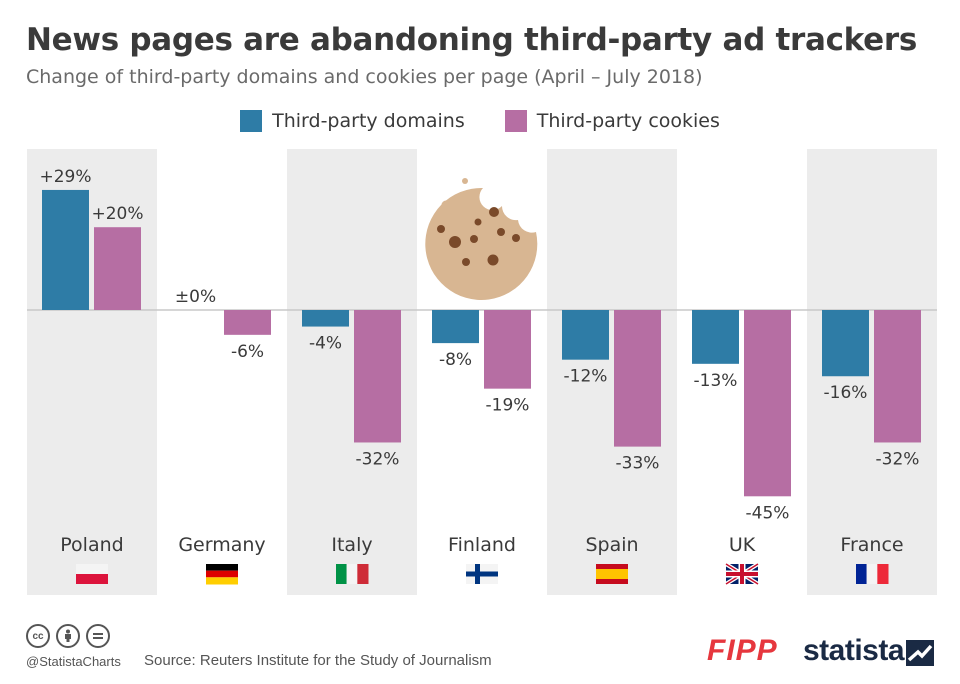 This screenshot has width=960, height=684. Describe the element at coordinates (455, 360) in the screenshot. I see `data-label-domains-finland: -8%` at that location.